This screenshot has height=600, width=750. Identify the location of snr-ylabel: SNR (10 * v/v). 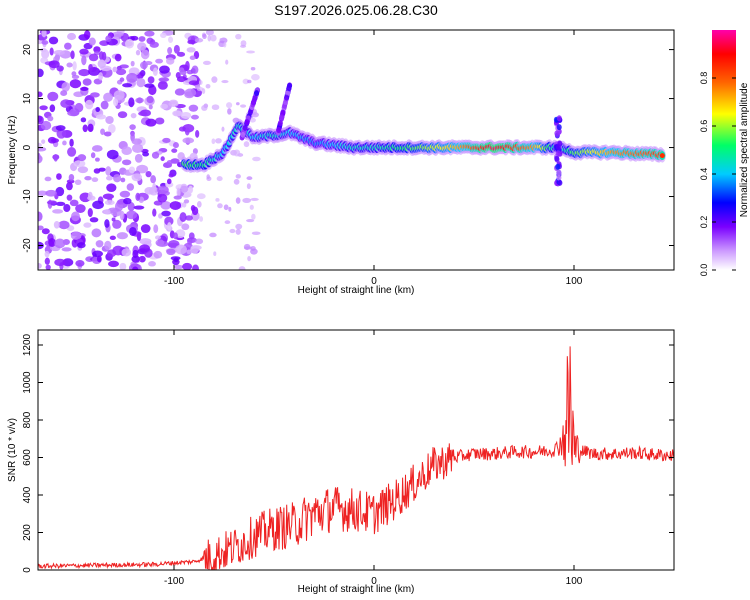
(12, 450).